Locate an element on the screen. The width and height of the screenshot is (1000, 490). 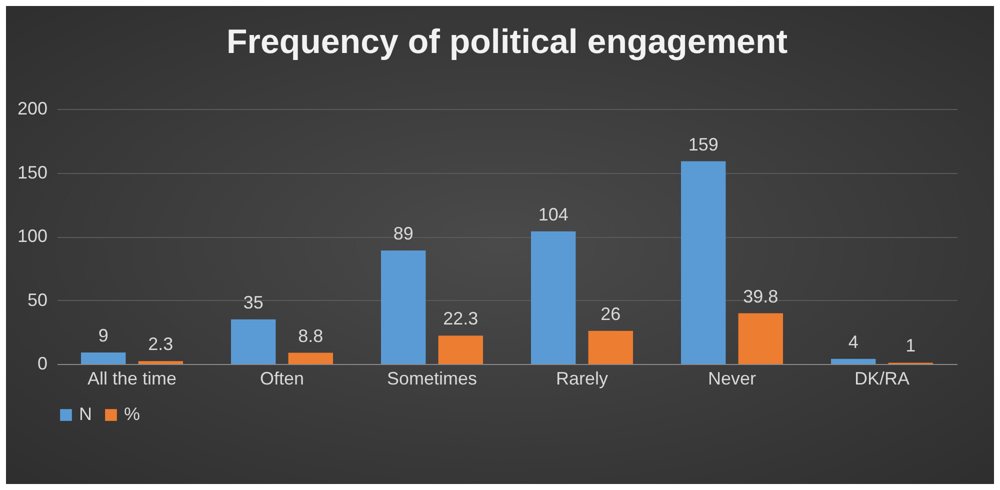
y-tick-label: 150 is located at coordinates (32, 172).